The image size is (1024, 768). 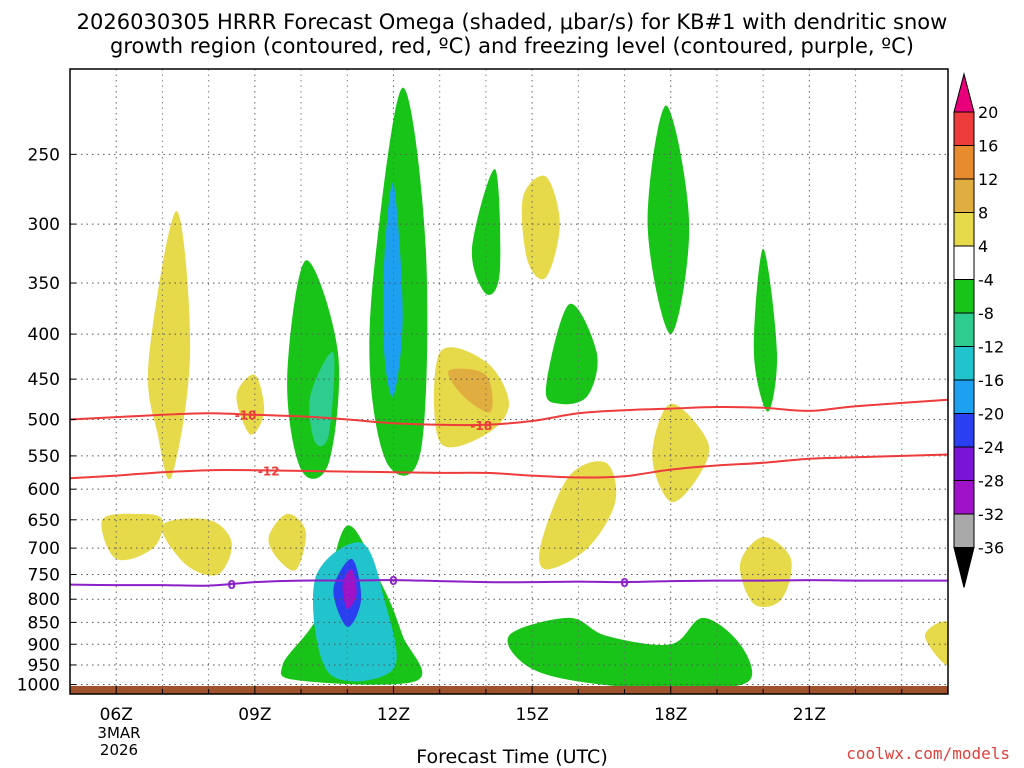 What do you see at coordinates (44, 576) in the screenshot?
I see `y-tick-label-750: 750` at bounding box center [44, 576].